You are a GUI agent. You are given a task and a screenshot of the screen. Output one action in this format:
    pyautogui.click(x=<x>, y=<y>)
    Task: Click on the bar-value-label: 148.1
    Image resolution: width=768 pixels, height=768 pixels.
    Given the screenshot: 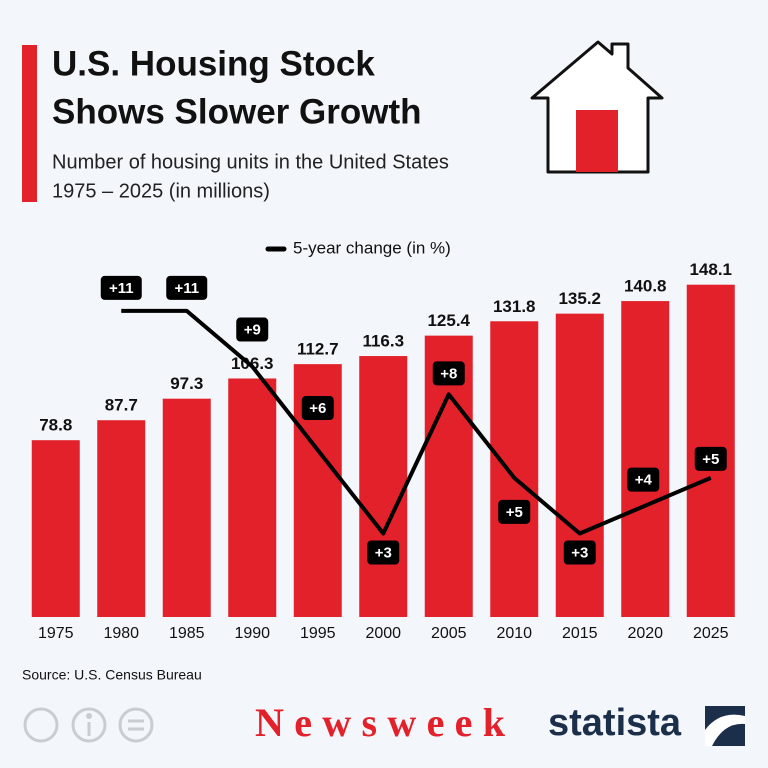 What is the action you would take?
    pyautogui.click(x=710, y=269)
    